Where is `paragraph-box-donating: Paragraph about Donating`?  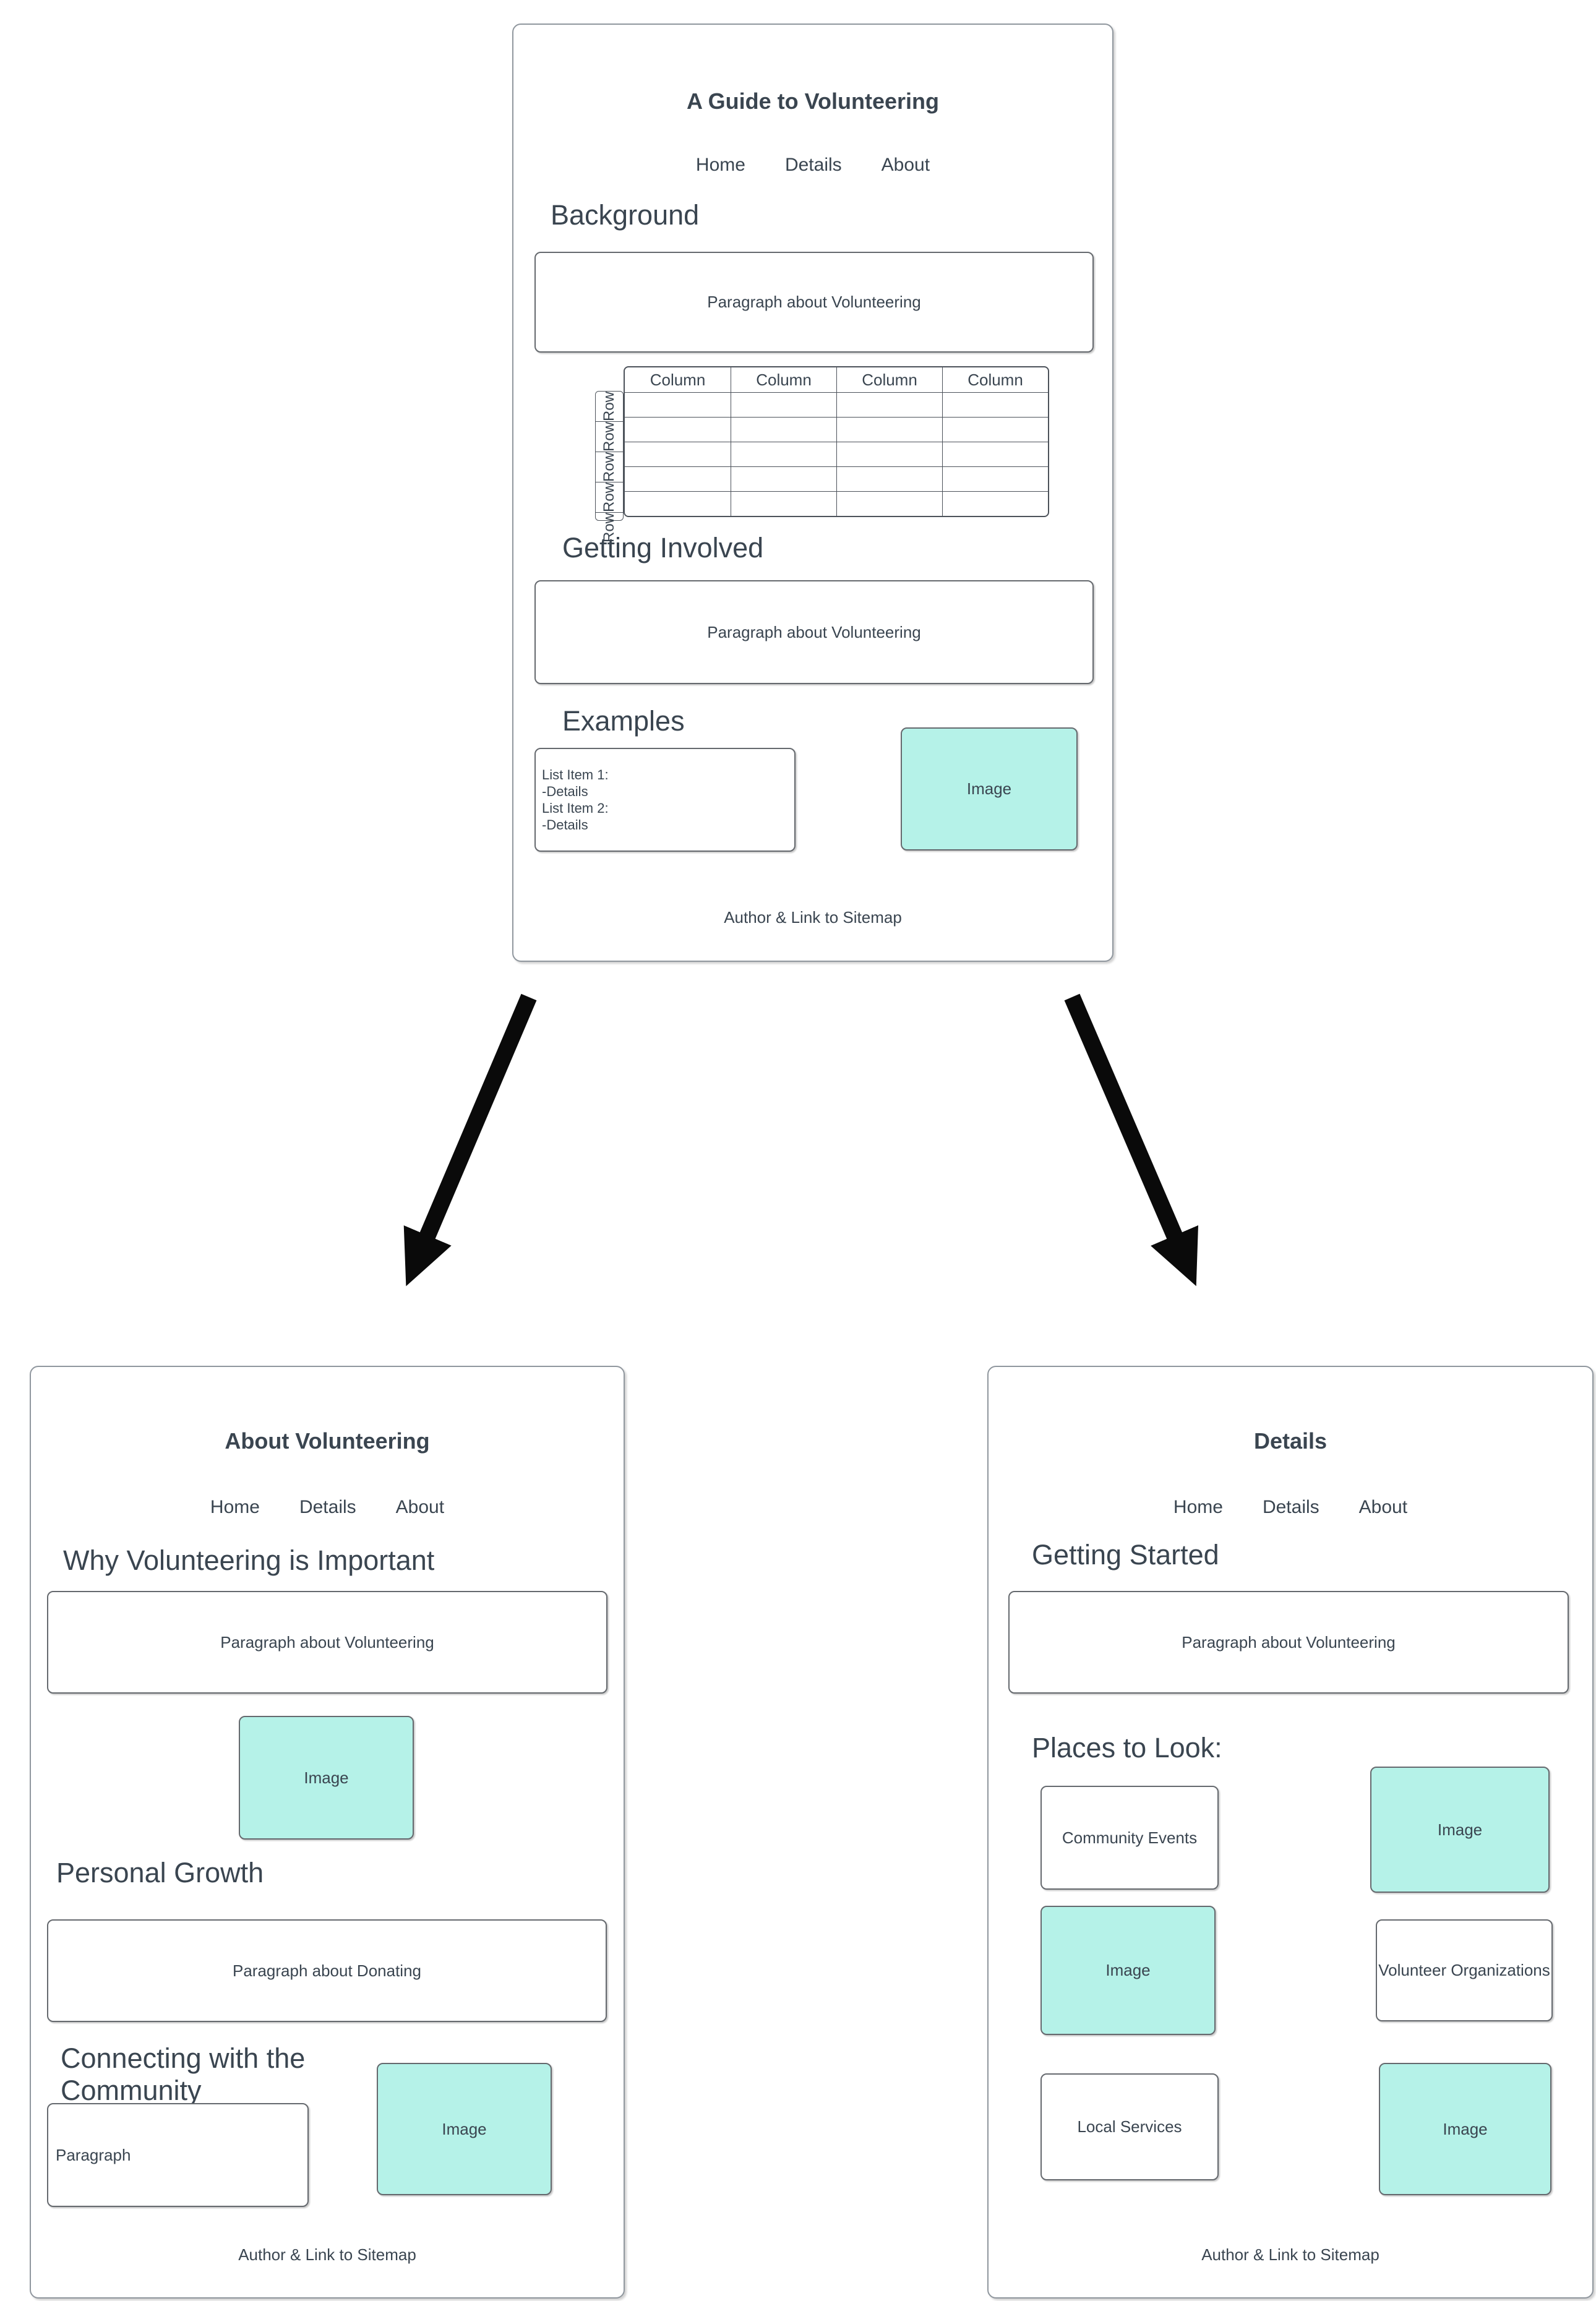
paragraph-box-donating: Paragraph about Donating is located at coordinates (327, 1970).